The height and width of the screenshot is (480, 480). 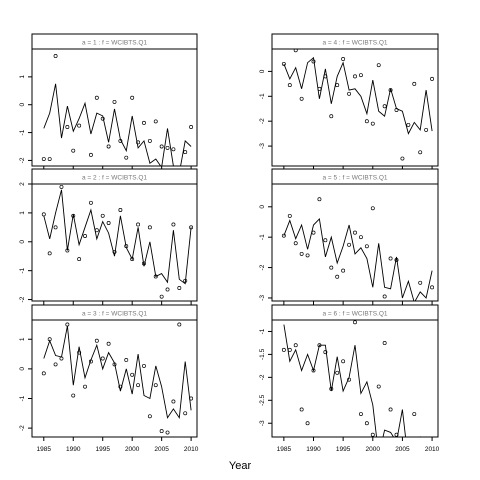 I want to click on panel-title: a = 1 : f = WCIBTS.Q1, so click(x=114, y=43).